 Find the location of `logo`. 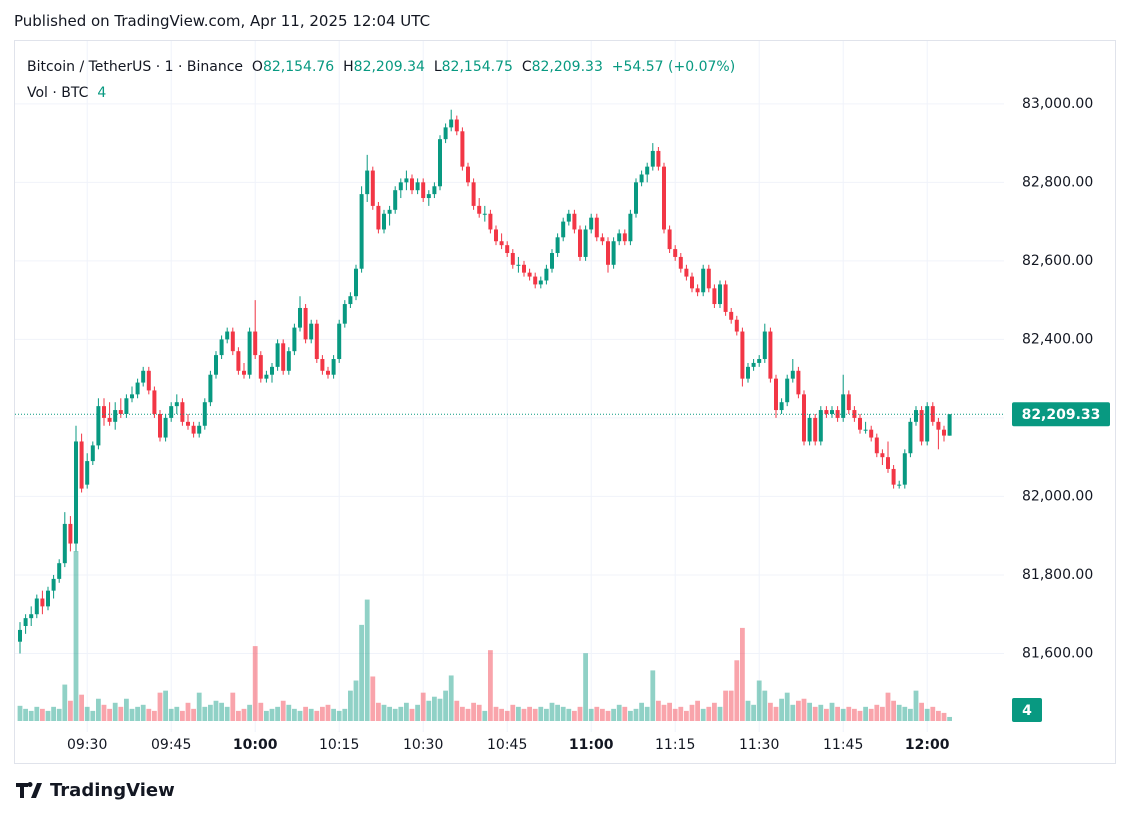

logo is located at coordinates (29, 790).